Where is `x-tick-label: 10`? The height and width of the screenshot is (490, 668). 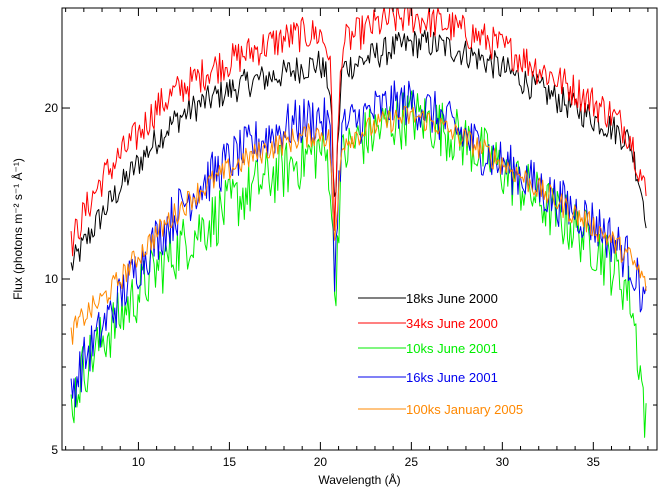
x-tick-label: 10 is located at coordinates (139, 462).